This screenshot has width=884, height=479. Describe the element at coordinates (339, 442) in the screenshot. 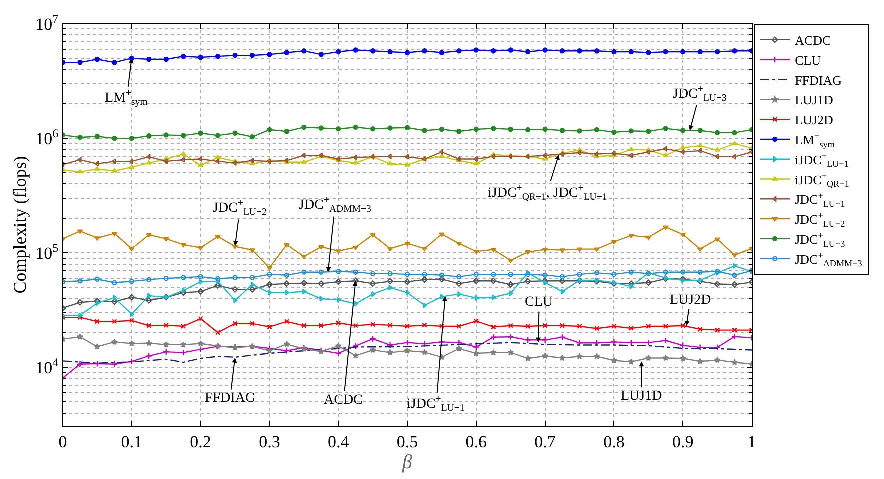

I see `x-tick-label: 0.4` at that location.